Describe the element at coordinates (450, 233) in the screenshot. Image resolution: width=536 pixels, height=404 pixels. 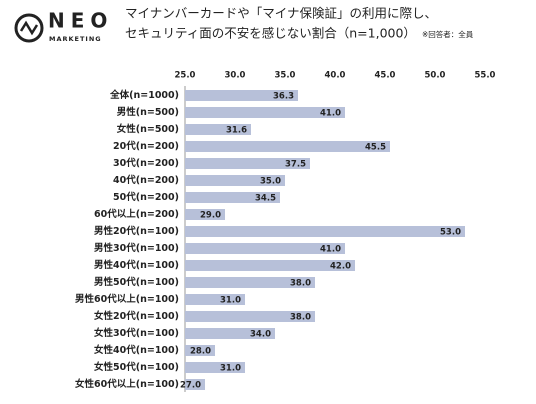
I see `value-label: 53.0` at that location.